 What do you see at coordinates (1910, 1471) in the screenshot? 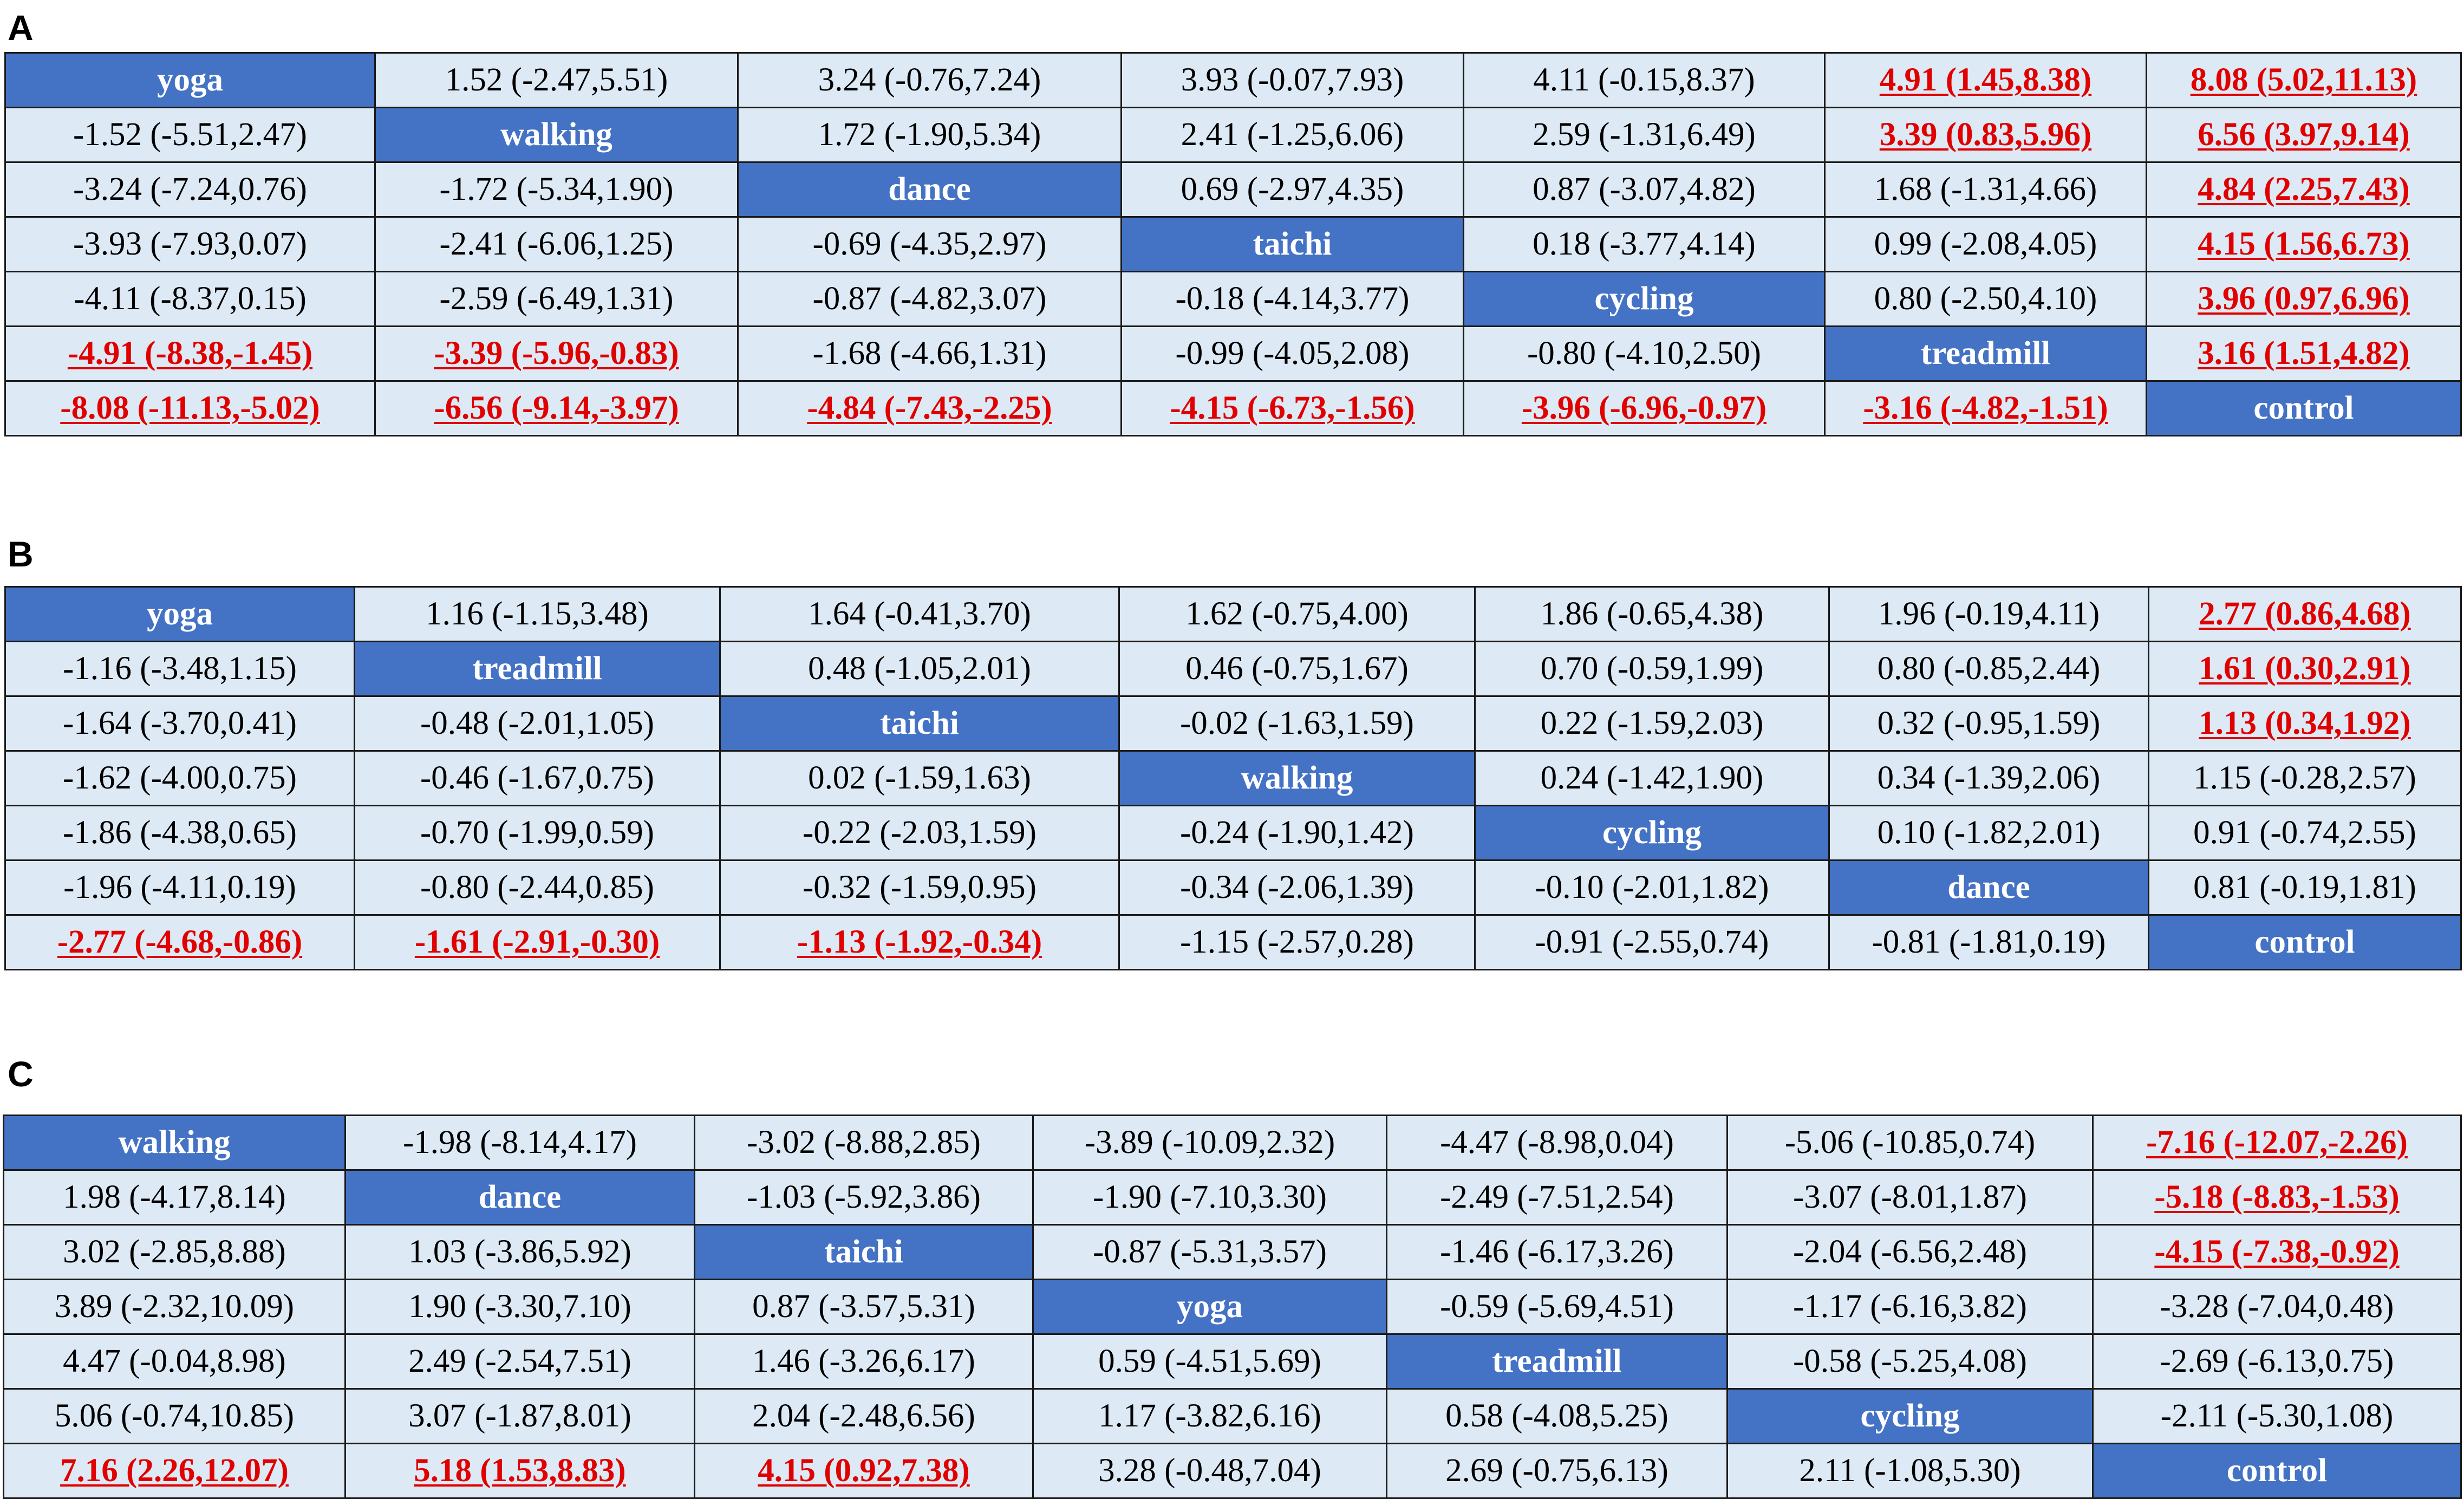
I see `estimate-cell: 2.11 (-1.08,5.30)` at bounding box center [1910, 1471].